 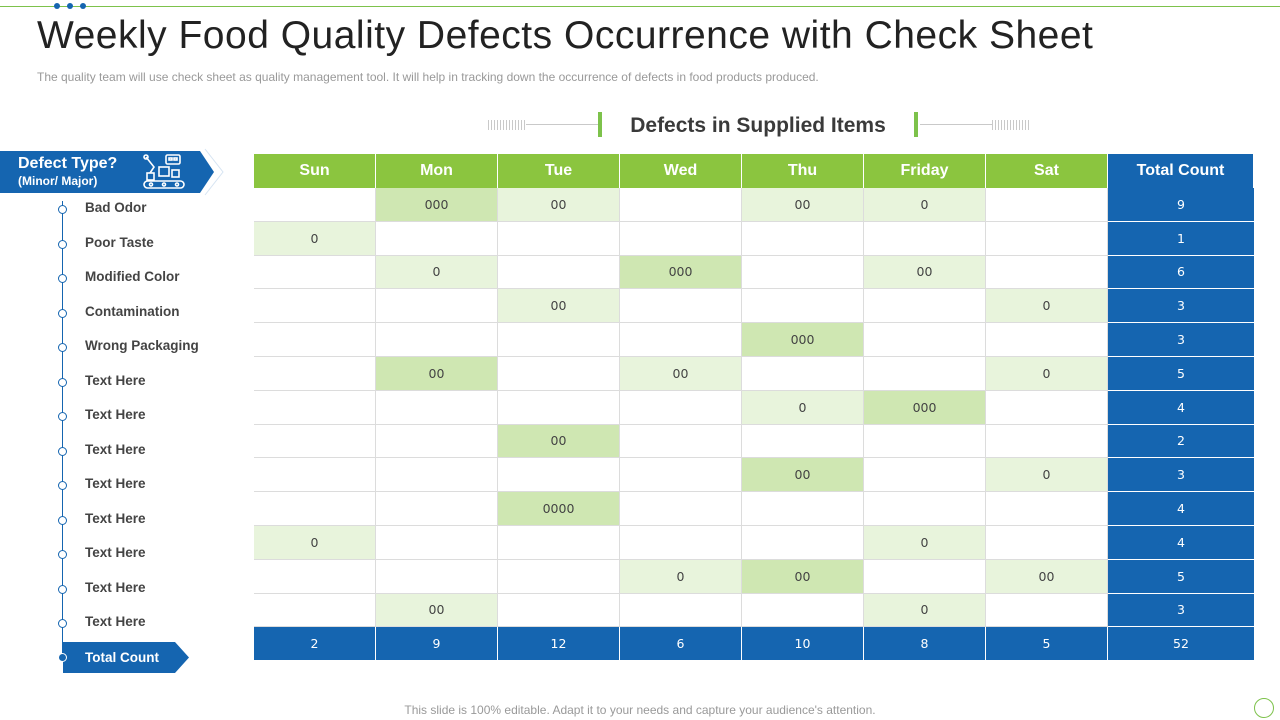 I want to click on decor-bar-left, so click(x=600, y=124).